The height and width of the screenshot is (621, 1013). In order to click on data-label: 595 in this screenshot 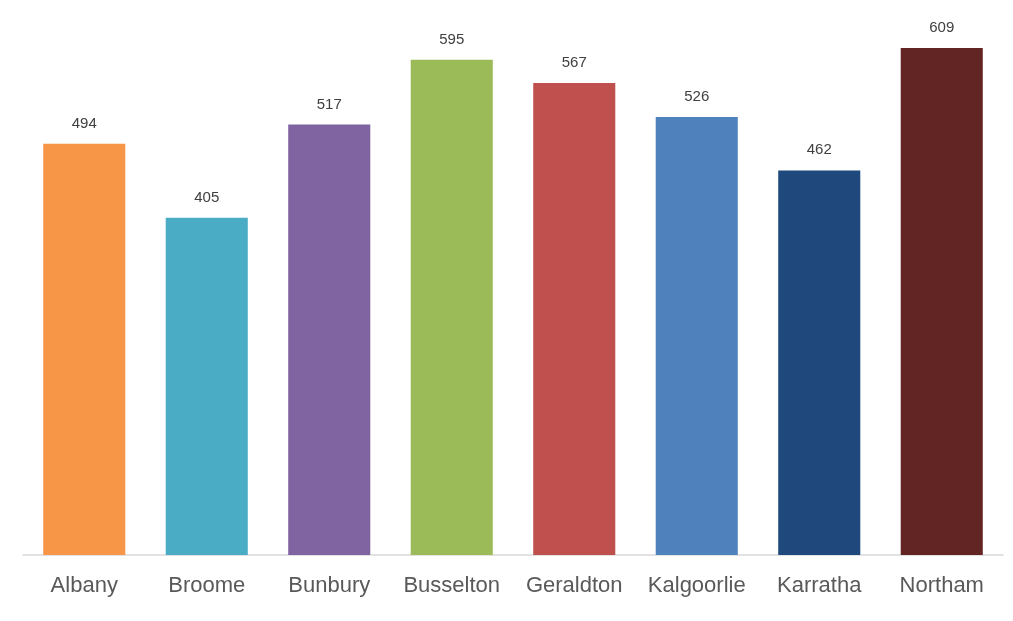, I will do `click(452, 38)`.